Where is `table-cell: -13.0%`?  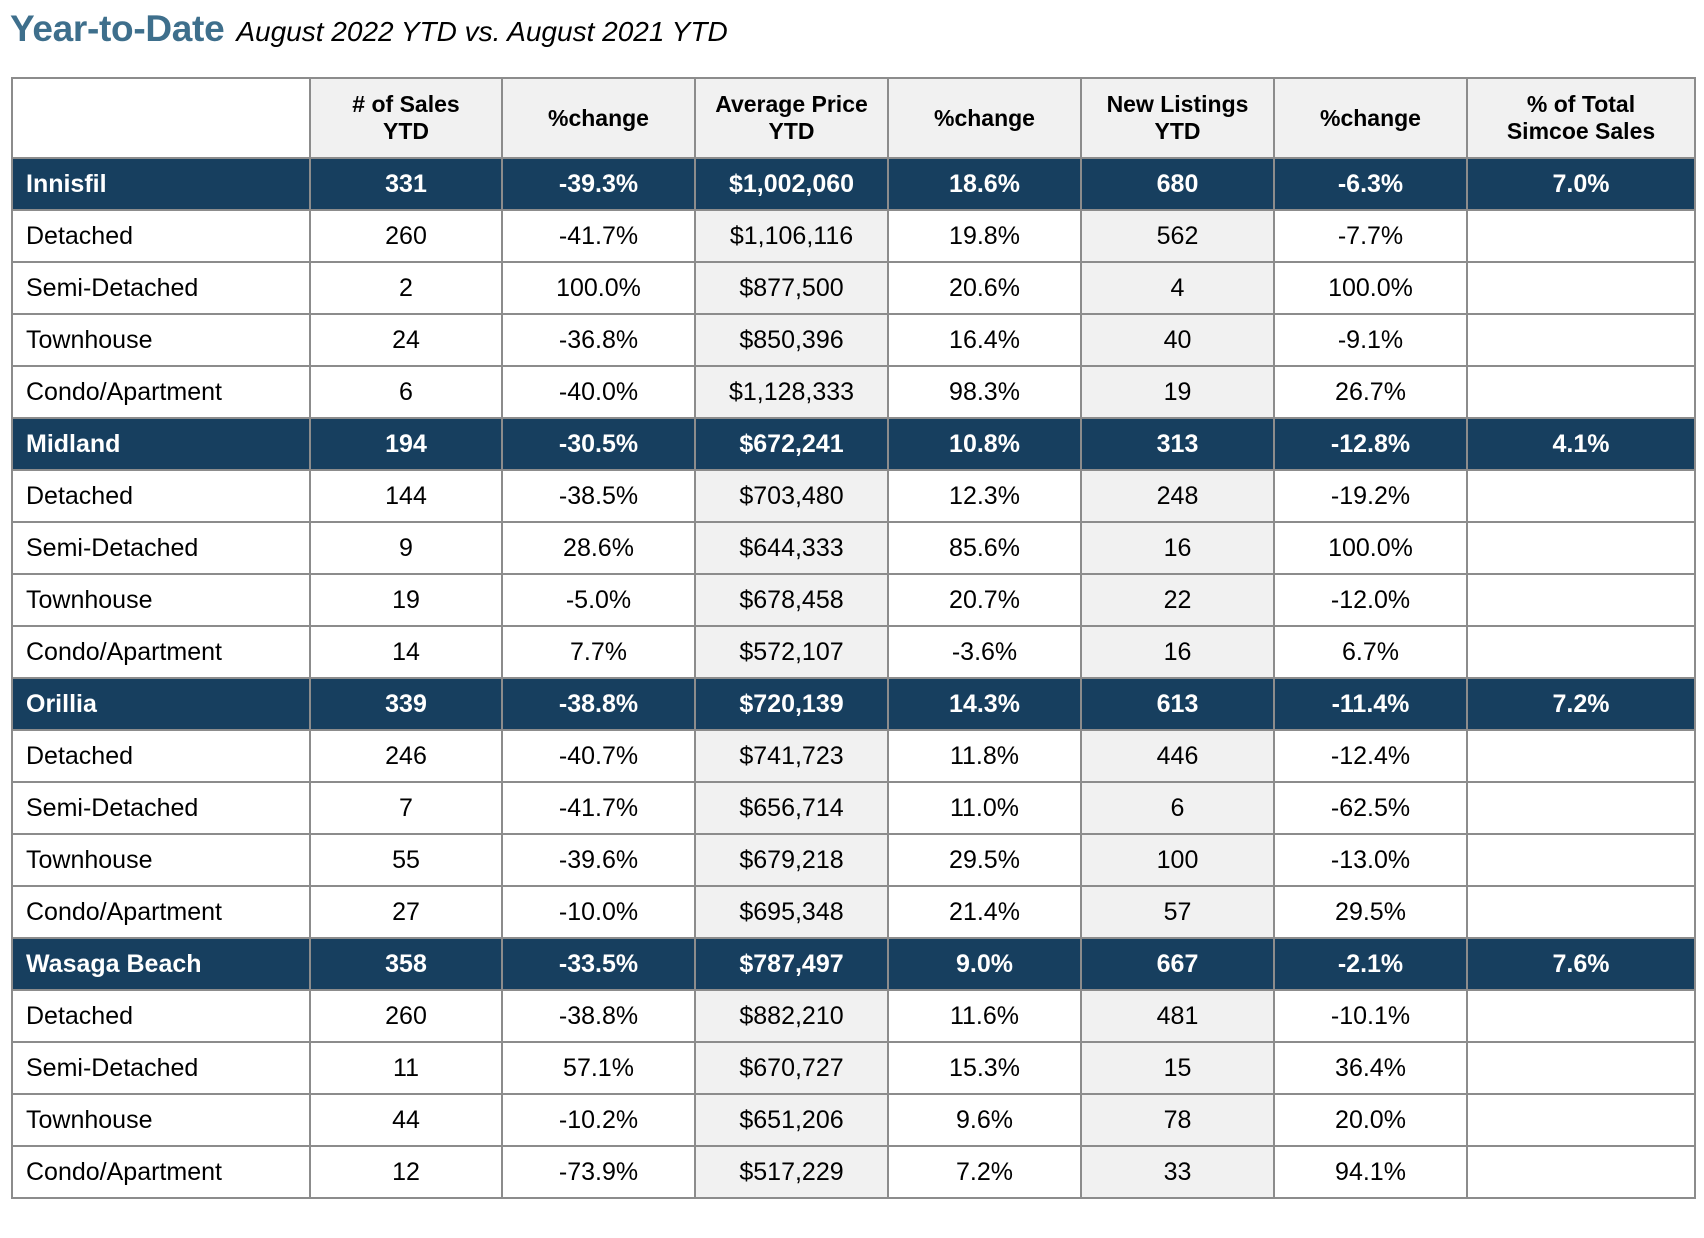
table-cell: -13.0% is located at coordinates (1370, 860).